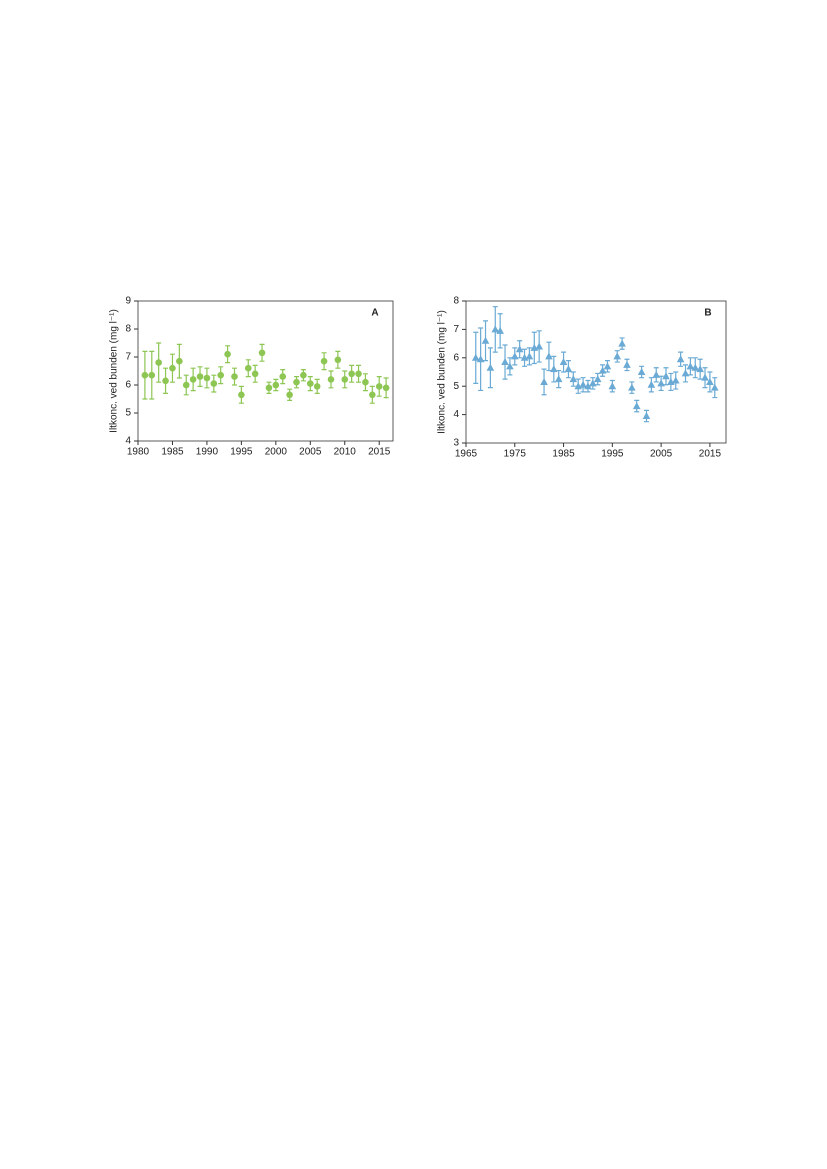  I want to click on x-tick-label: 2010, so click(345, 452).